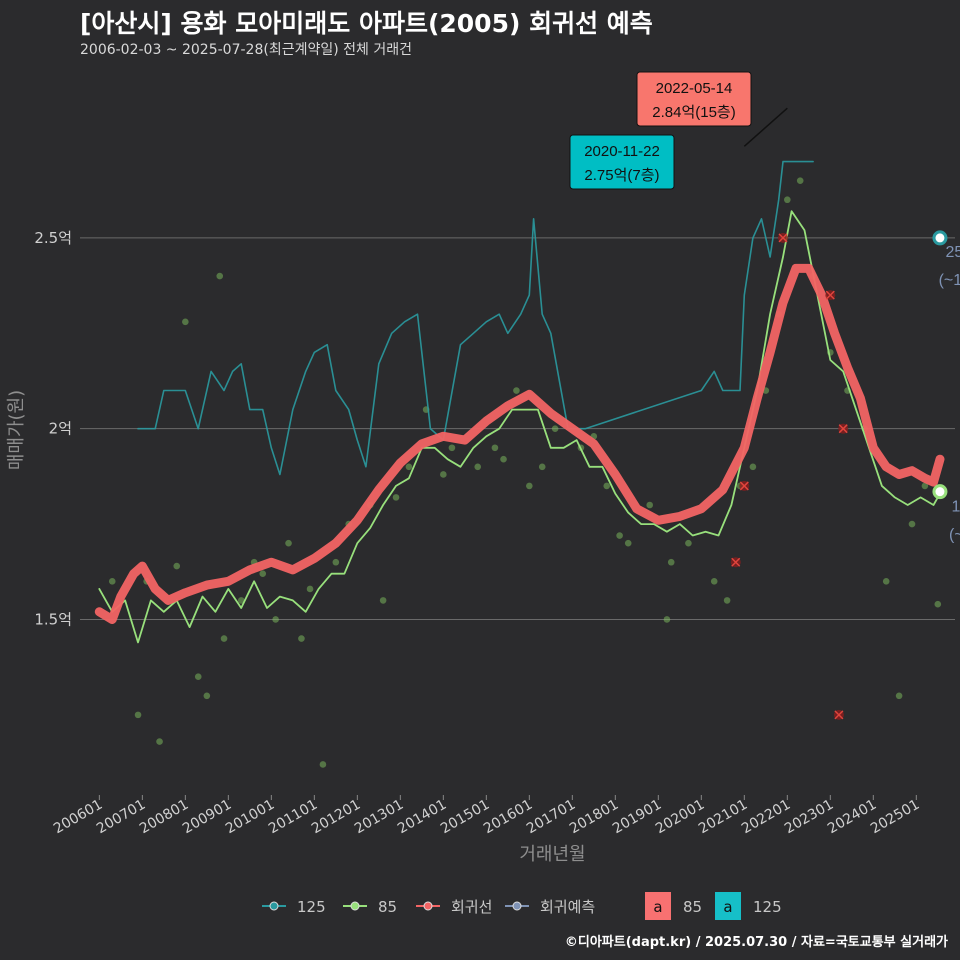 This screenshot has width=960, height=960. Describe the element at coordinates (952, 252) in the screenshot. I see `end-label-125-value: 25,000` at that location.